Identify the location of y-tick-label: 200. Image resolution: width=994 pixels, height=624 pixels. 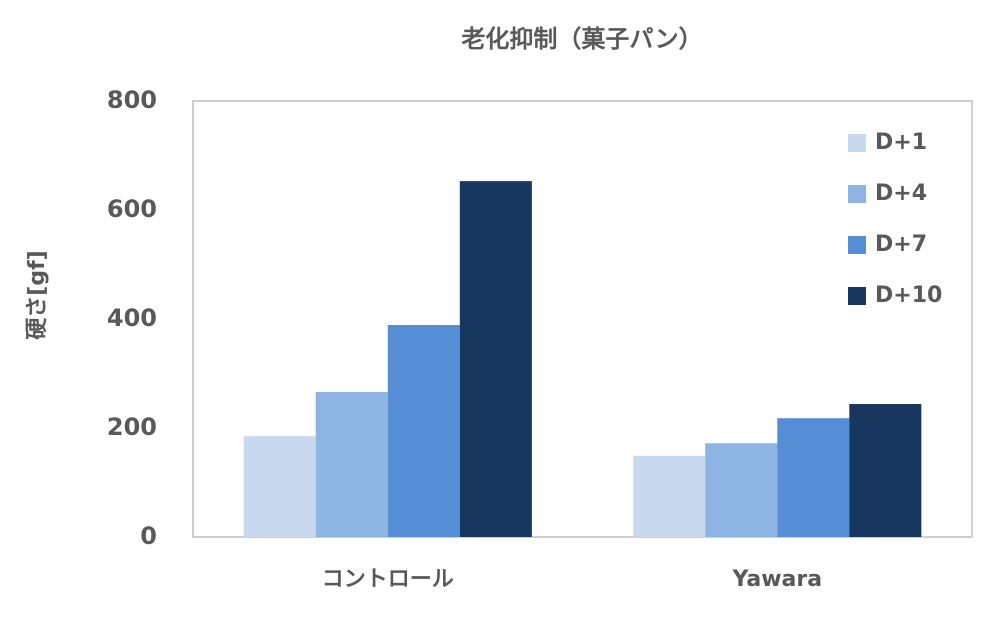
(132, 427).